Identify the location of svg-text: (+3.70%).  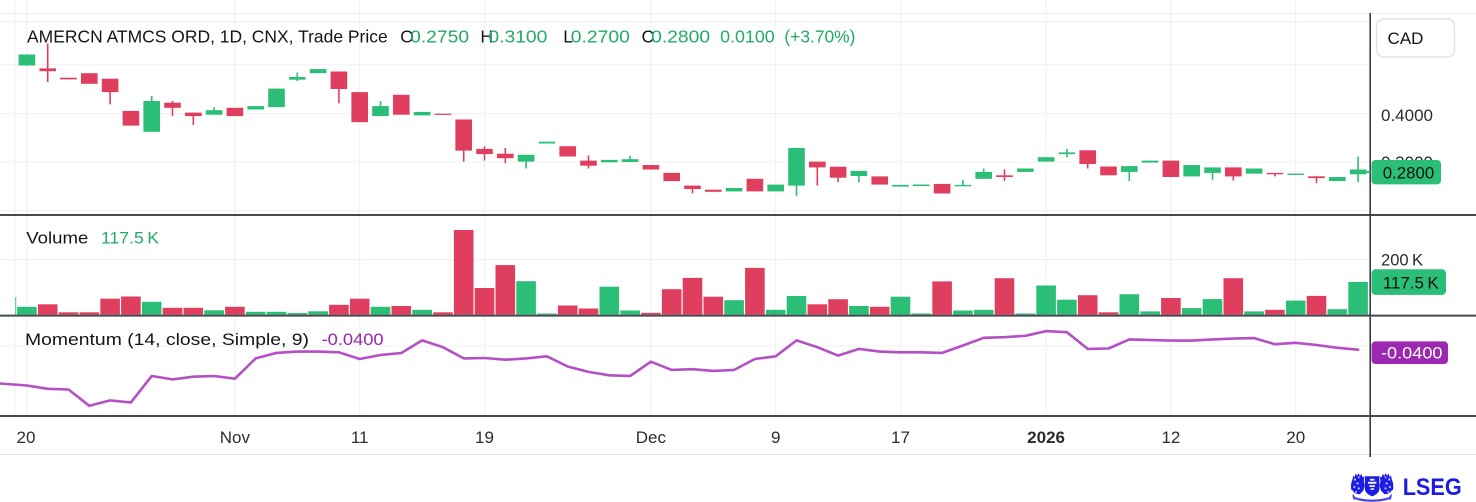
(819, 37).